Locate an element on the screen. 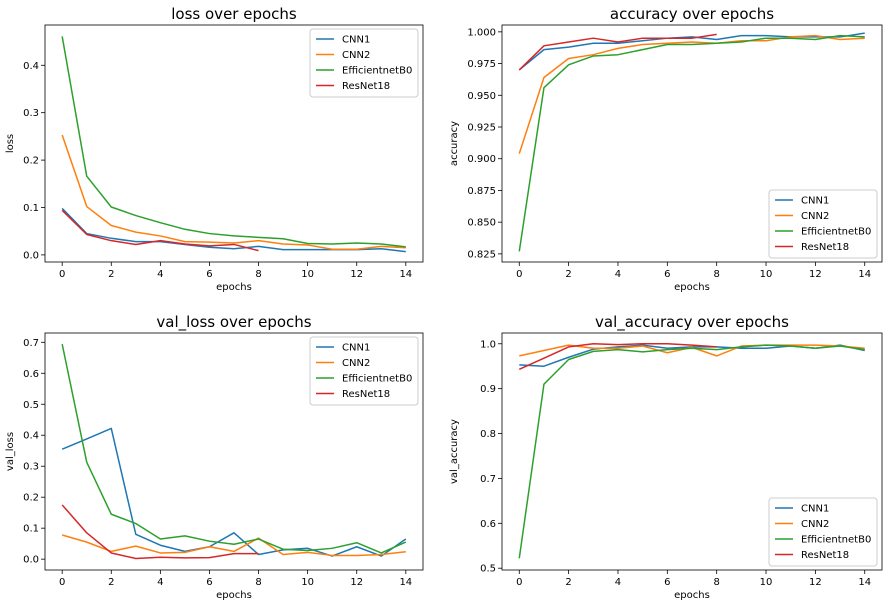  y-tick-label: 0.3 is located at coordinates (31, 113).